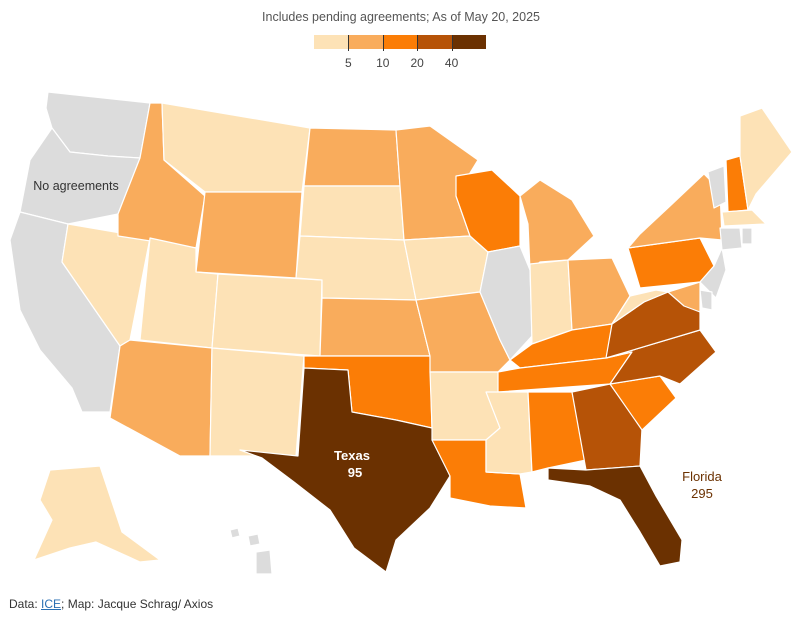 This screenshot has width=802, height=622. I want to click on state-nj, so click(713, 273).